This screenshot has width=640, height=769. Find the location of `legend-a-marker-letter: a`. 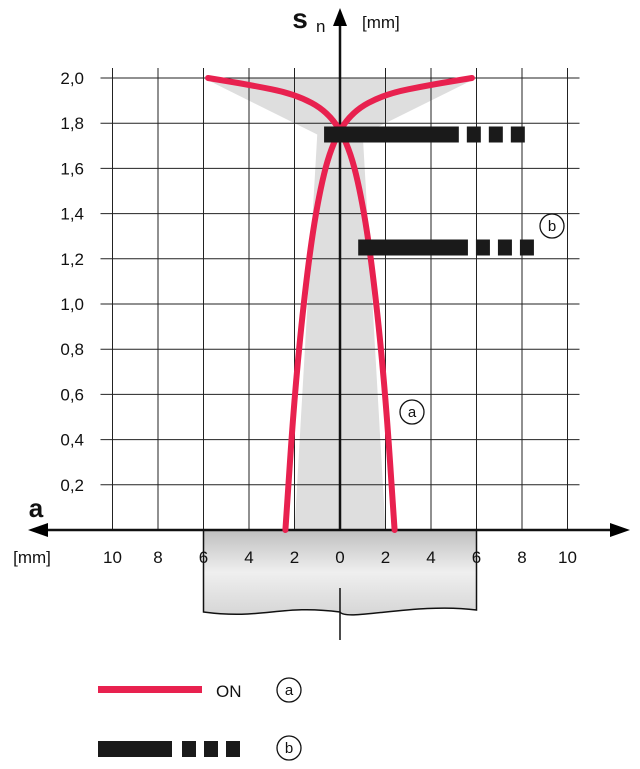

legend-a-marker-letter: a is located at coordinates (289, 690).